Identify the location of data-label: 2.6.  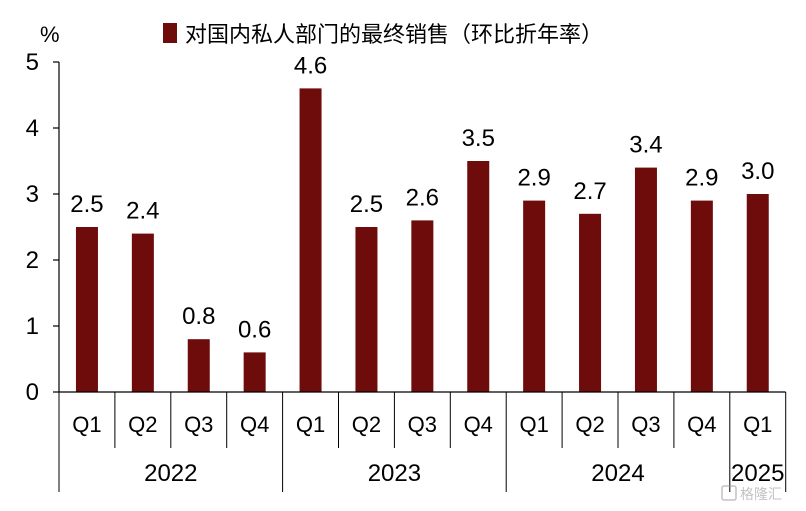
(422, 197).